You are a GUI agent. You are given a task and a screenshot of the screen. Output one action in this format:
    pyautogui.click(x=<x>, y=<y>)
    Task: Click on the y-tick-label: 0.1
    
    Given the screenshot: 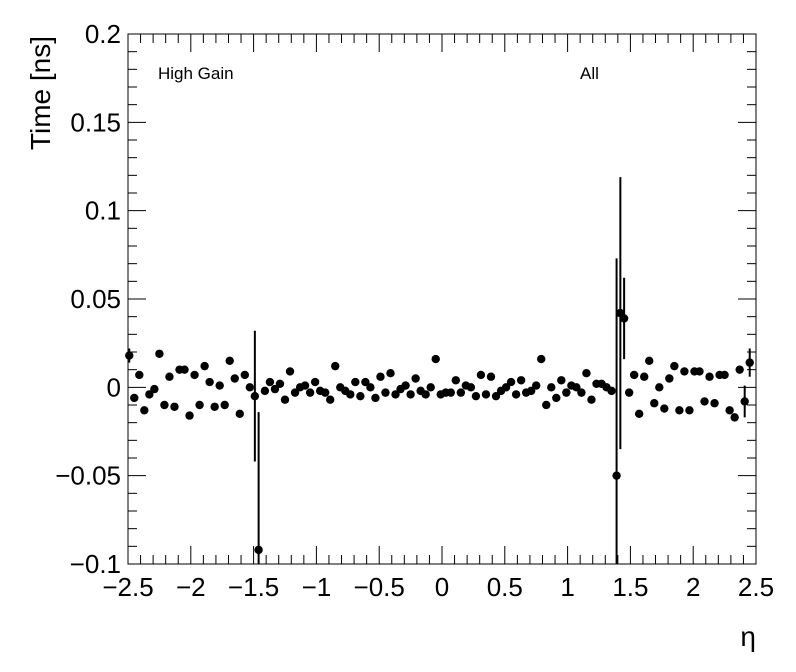 What is the action you would take?
    pyautogui.click(x=103, y=211)
    